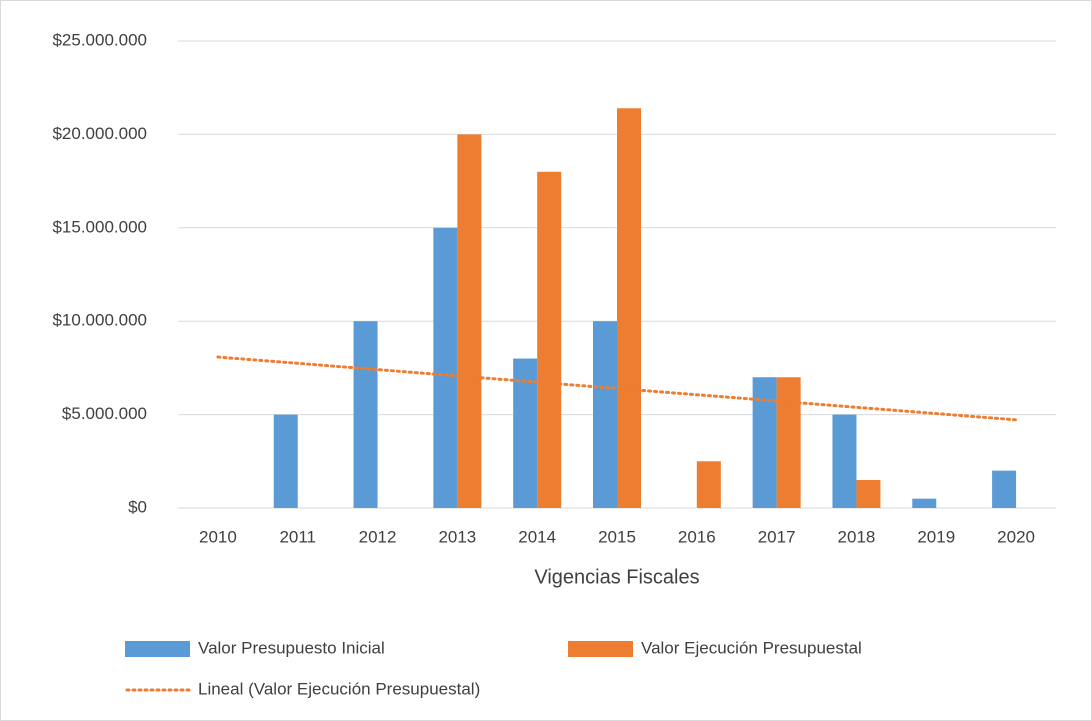  What do you see at coordinates (616, 577) in the screenshot?
I see `x-axis-label: Vigencias Fiscales` at bounding box center [616, 577].